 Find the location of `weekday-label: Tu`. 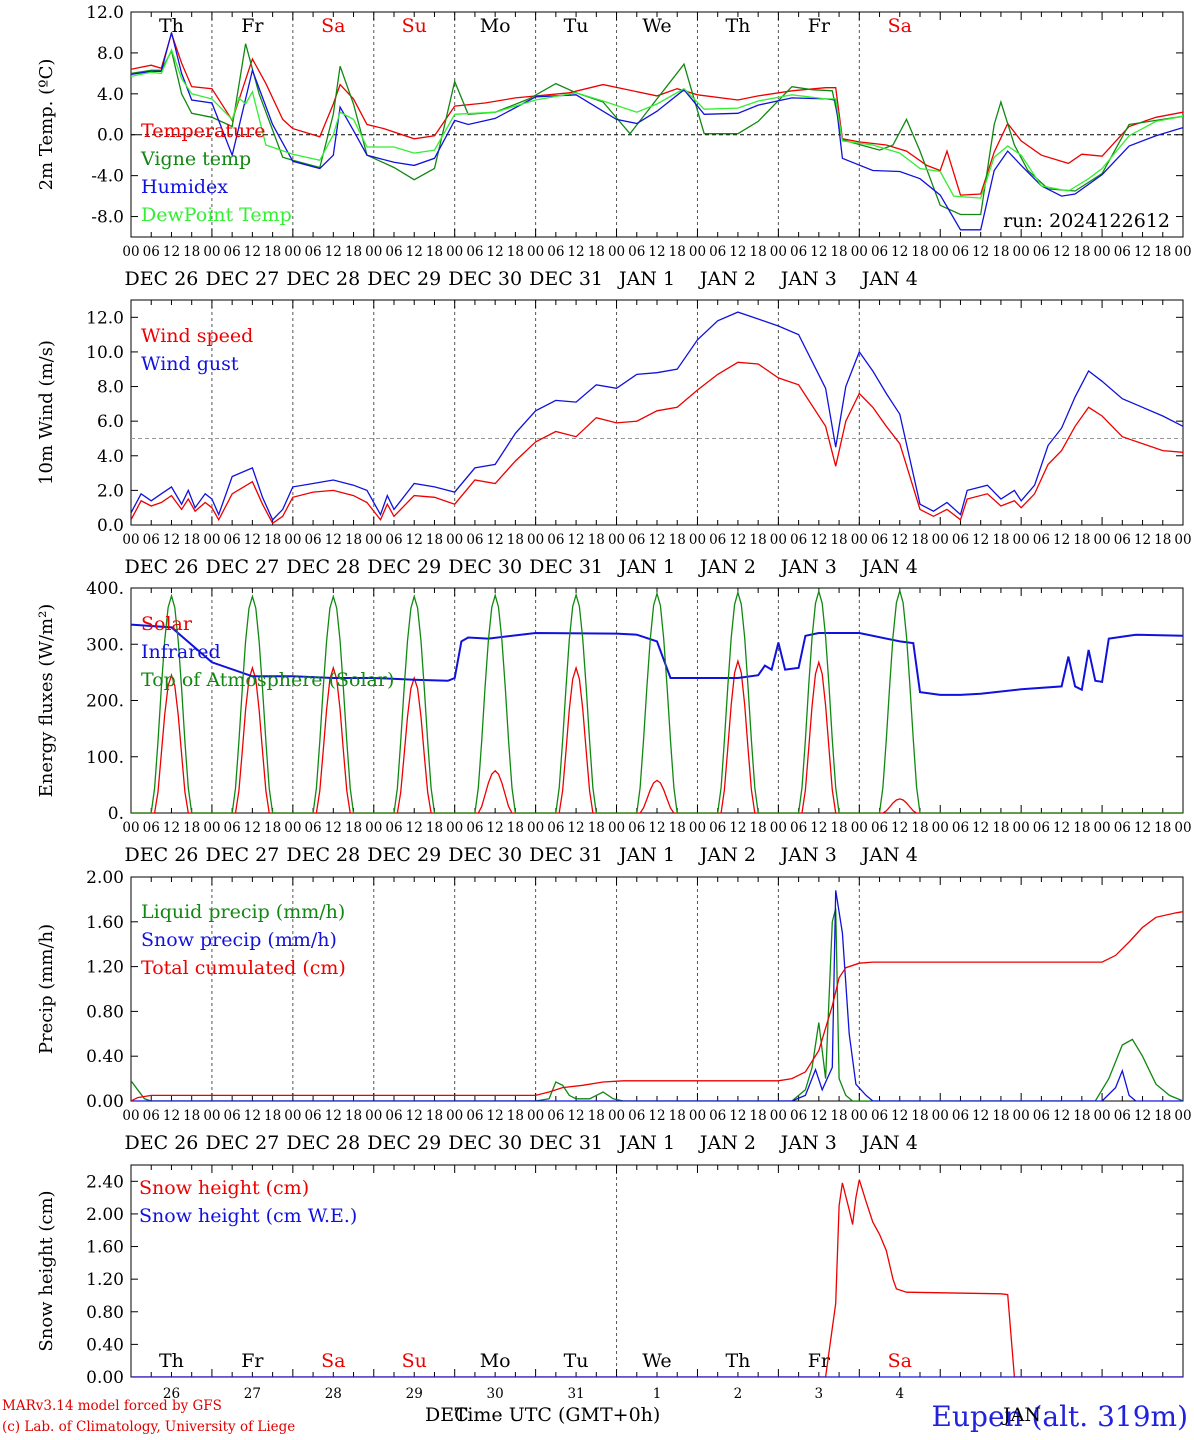

weekday-label: Tu is located at coordinates (576, 26).